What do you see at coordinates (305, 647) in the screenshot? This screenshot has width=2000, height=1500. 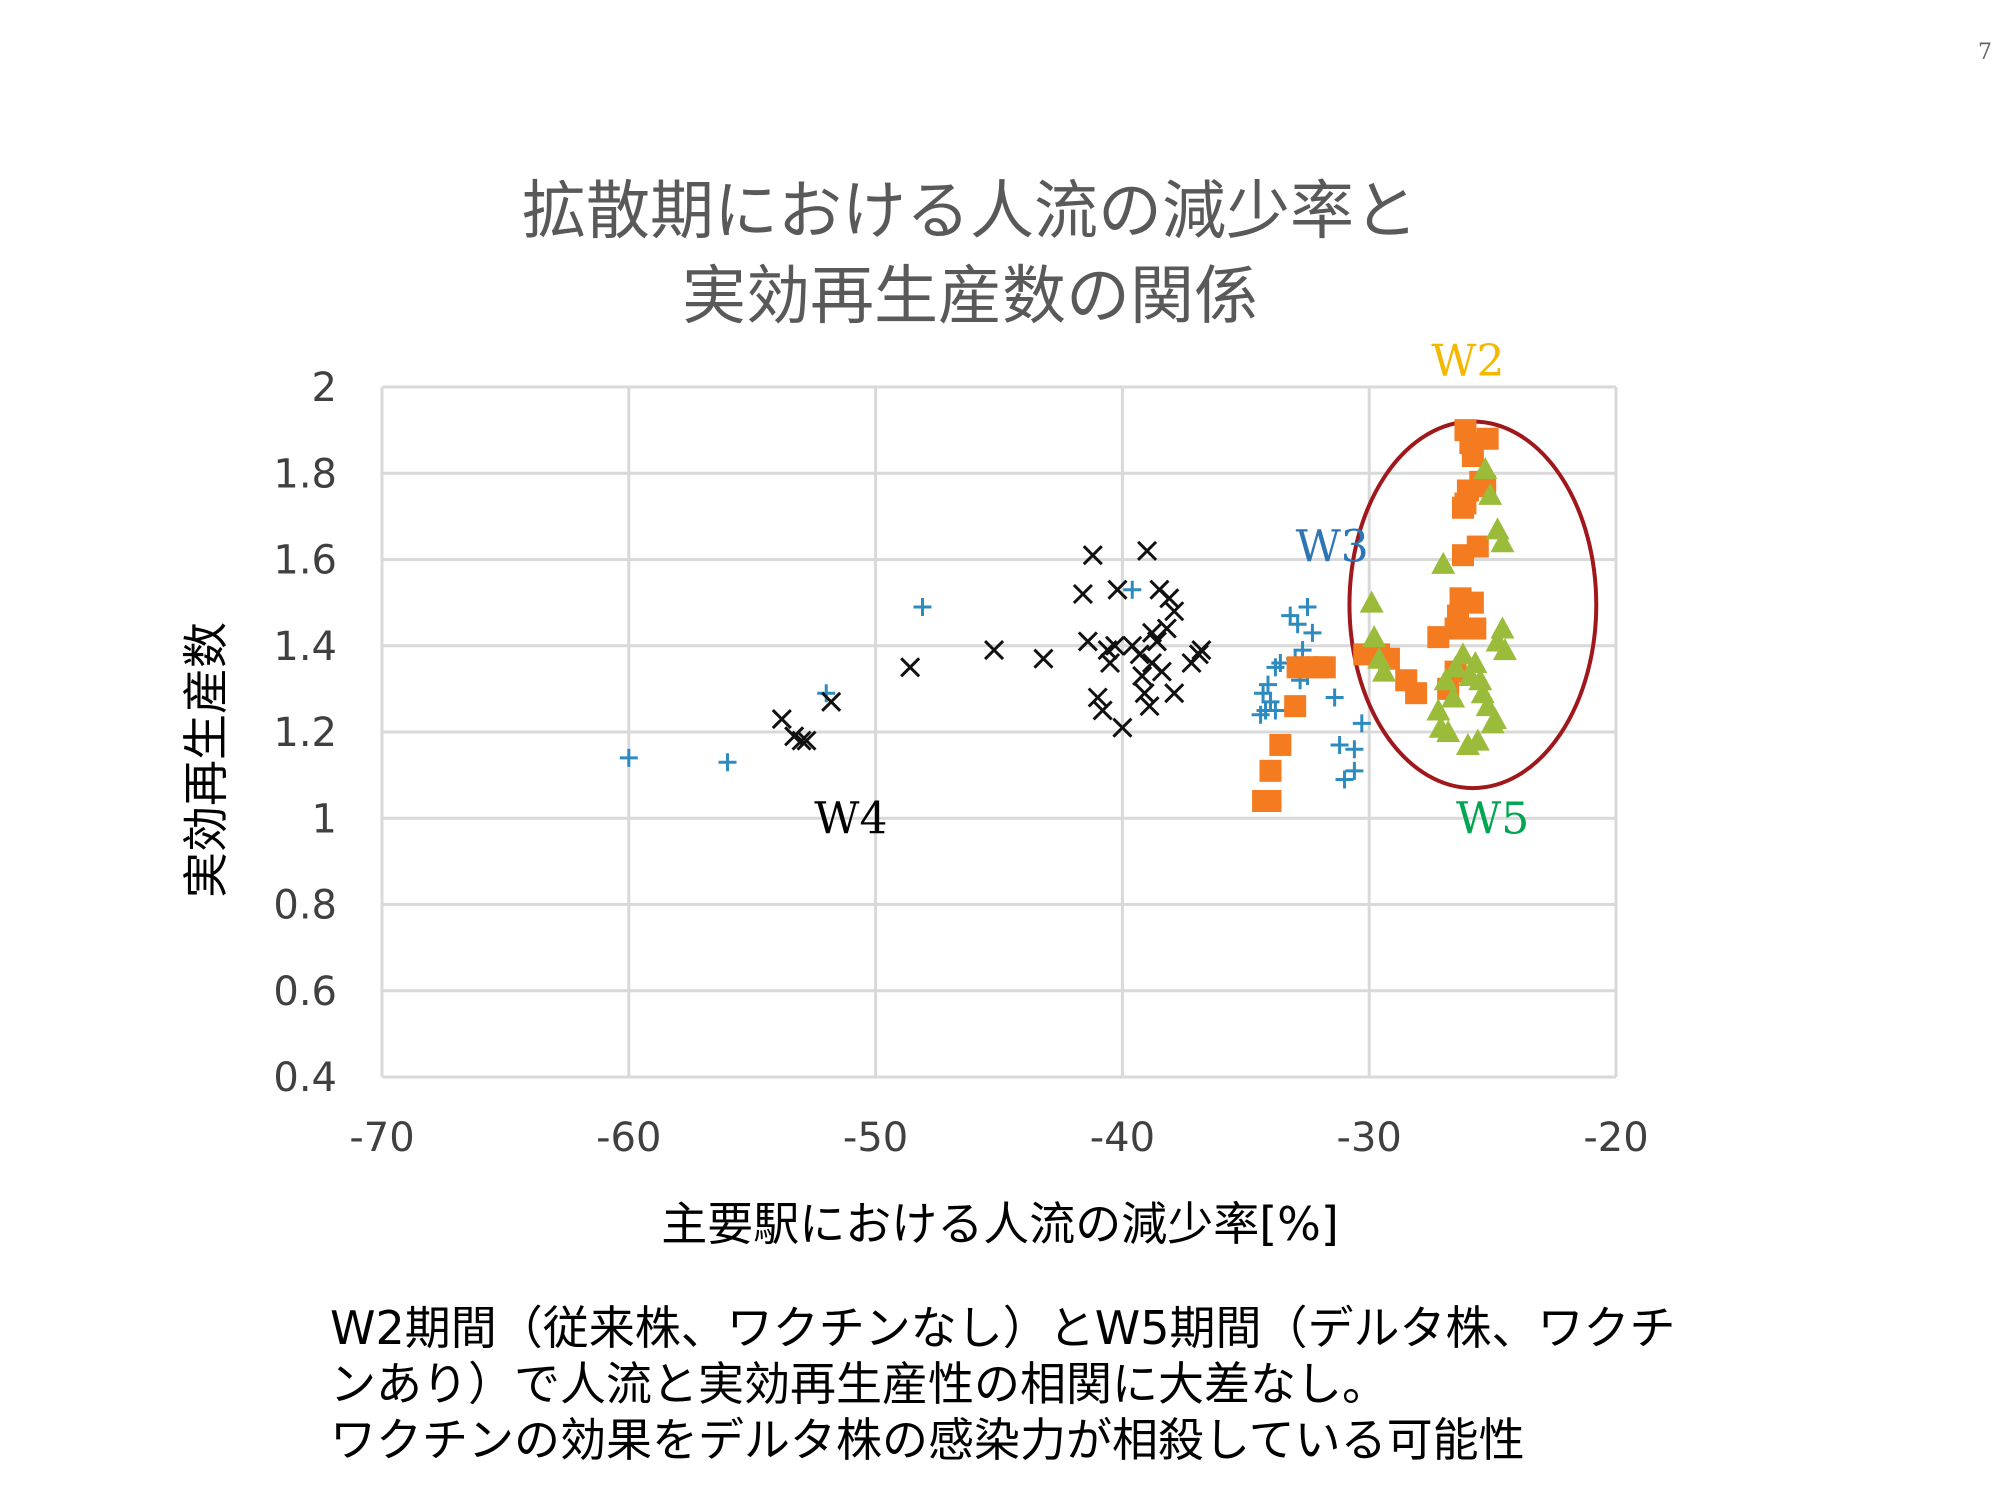 I see `y-tick-label: 1.4` at bounding box center [305, 647].